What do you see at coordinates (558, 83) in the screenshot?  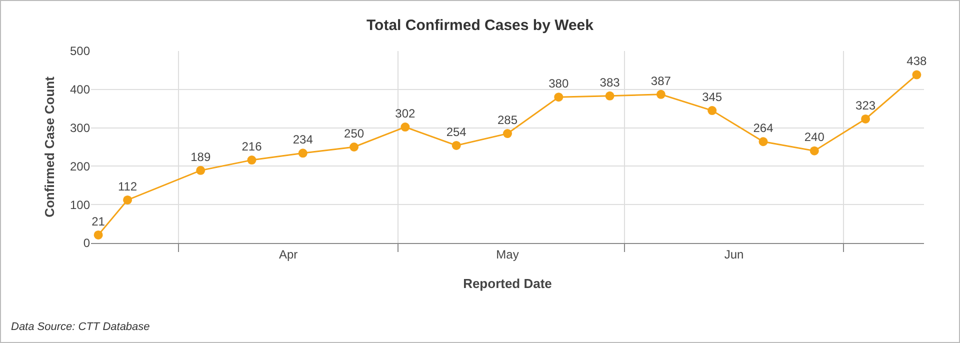 I see `data-label: 380` at bounding box center [558, 83].